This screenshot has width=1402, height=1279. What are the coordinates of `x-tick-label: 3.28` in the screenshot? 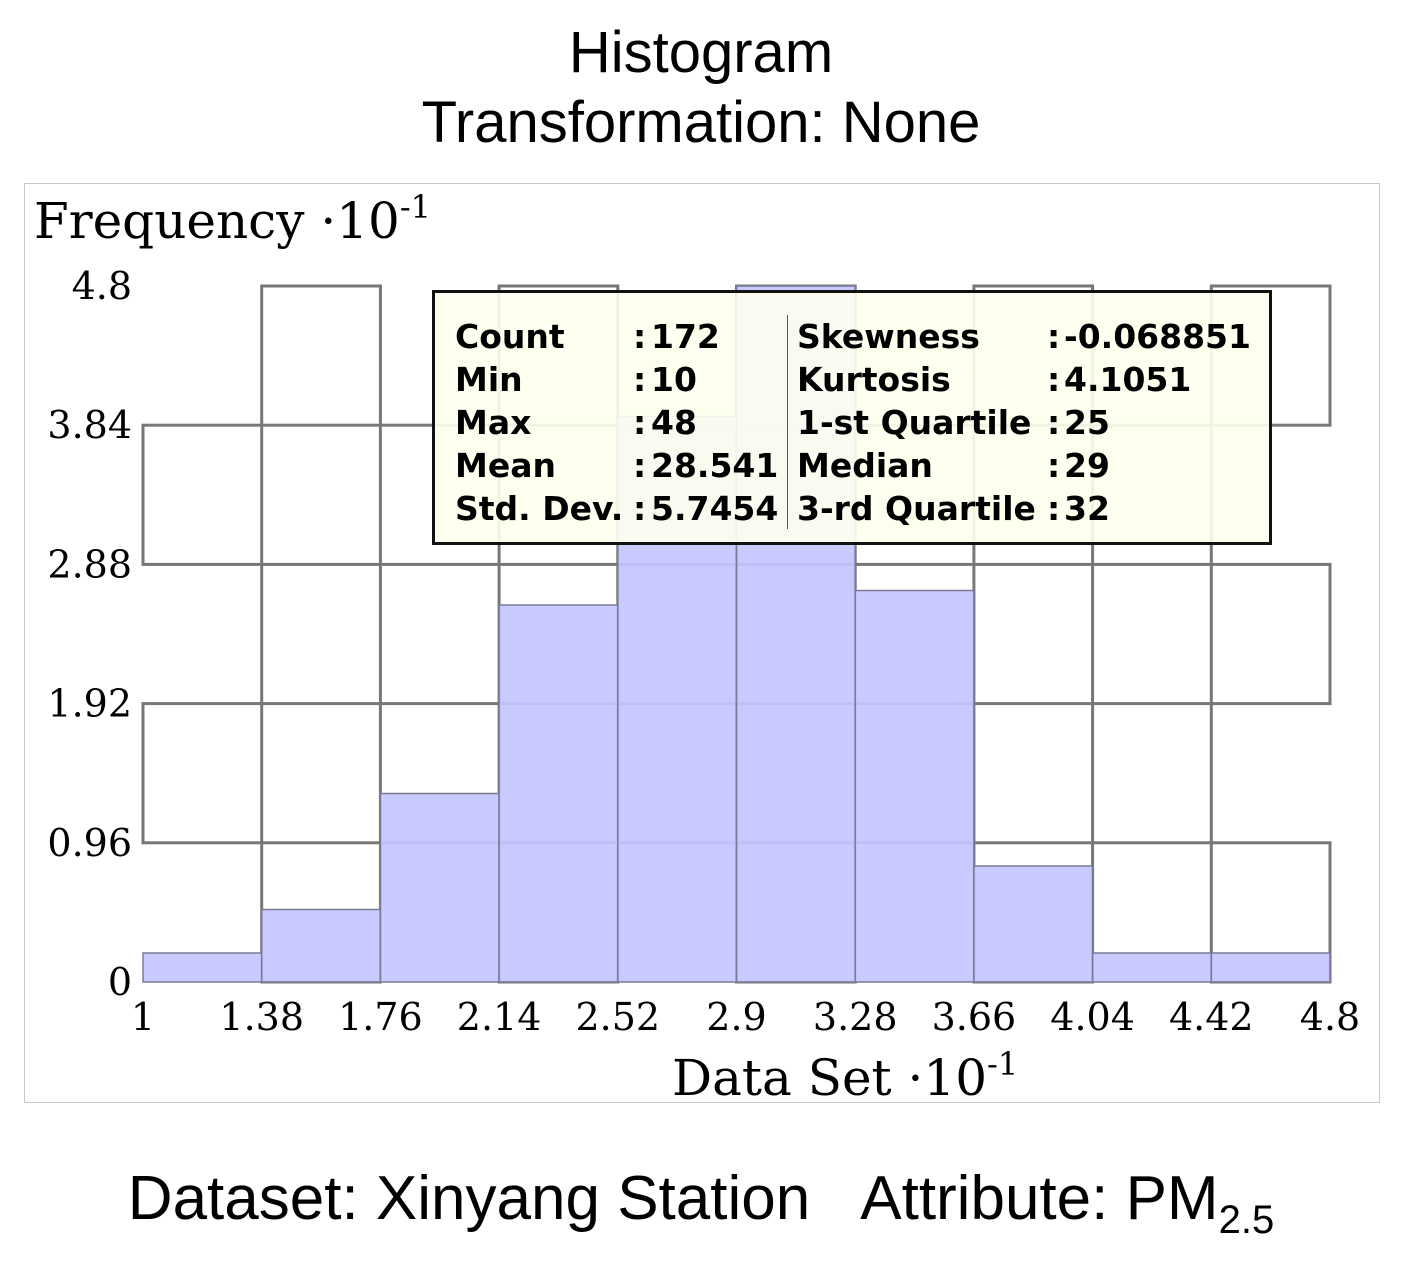 It's located at (855, 1017).